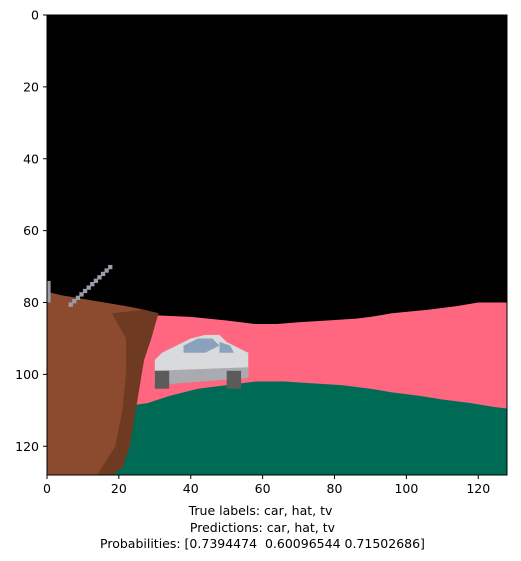 The height and width of the screenshot is (561, 521). I want to click on x-axis: 0 20 40 60 80 100 120, so click(266, 485).